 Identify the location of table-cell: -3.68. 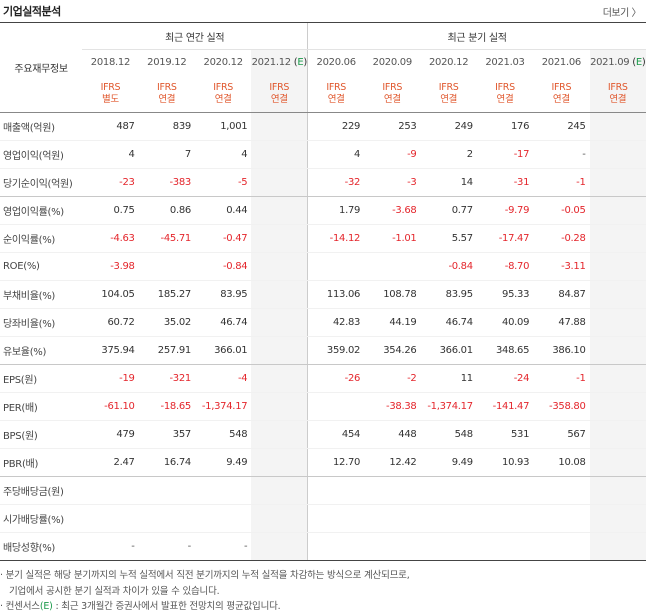
(392, 210).